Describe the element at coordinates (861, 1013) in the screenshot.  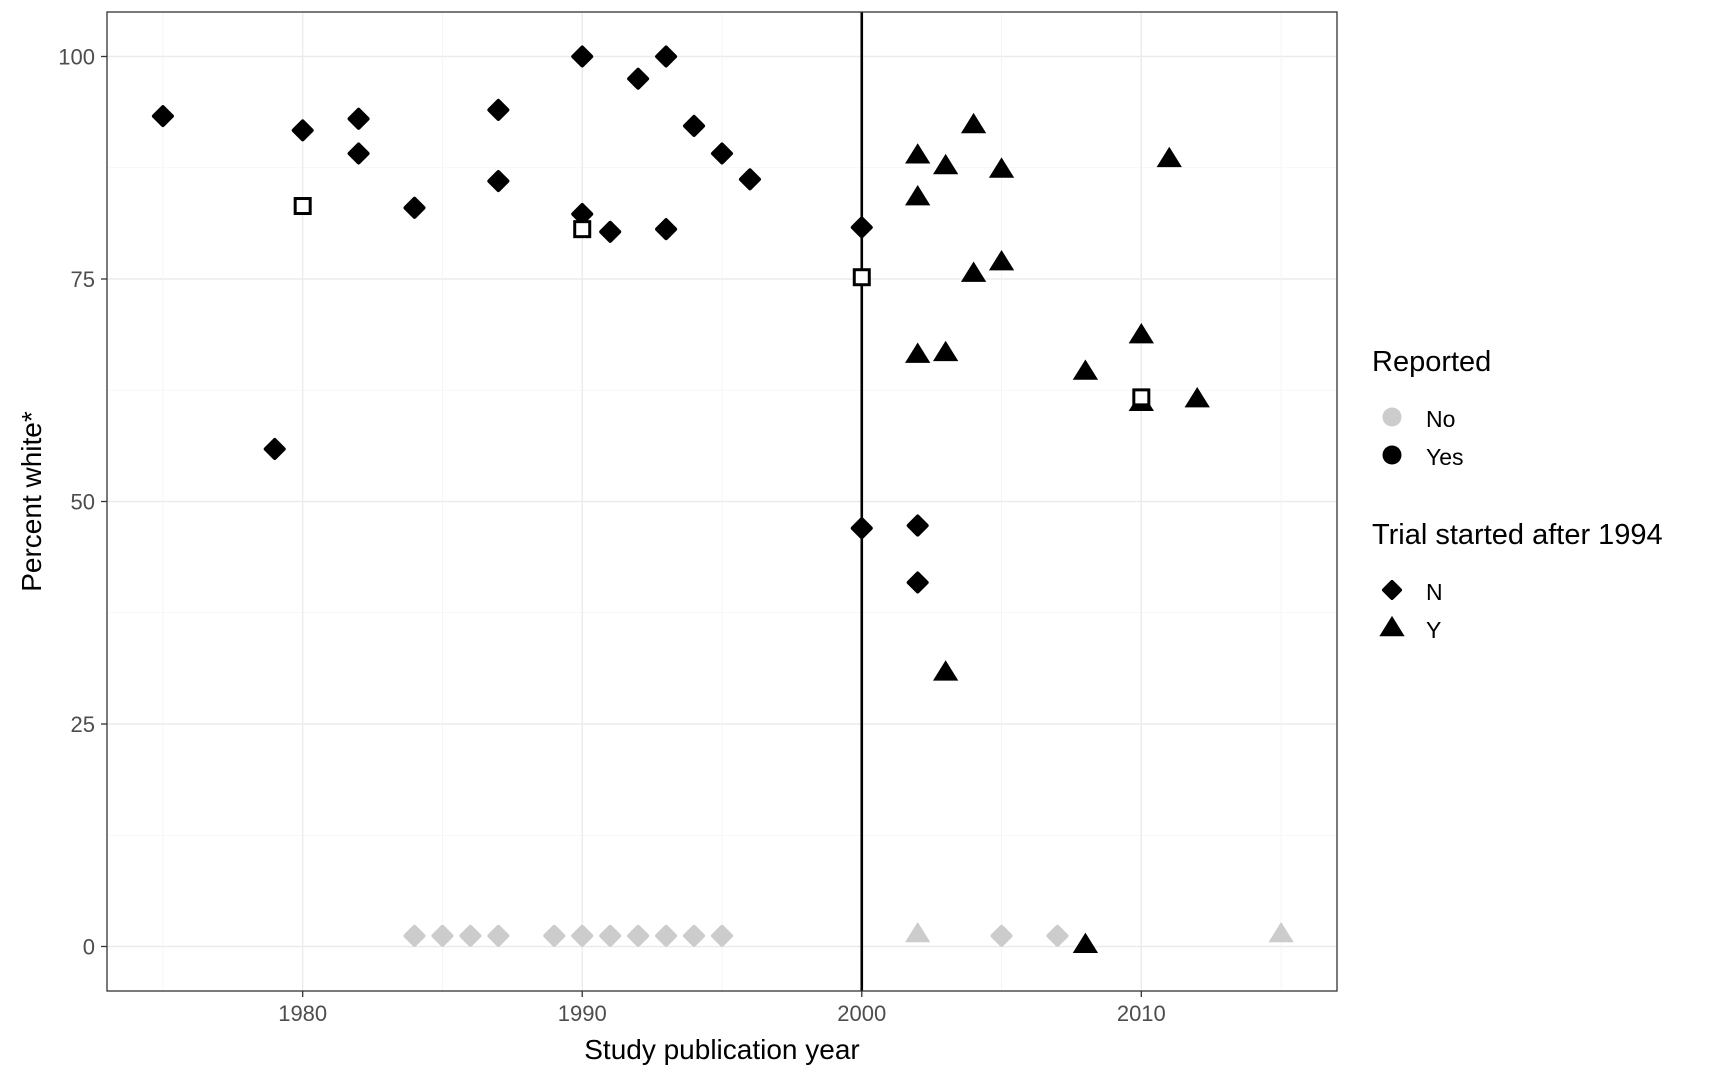
I see `x-tick-label: 2000` at that location.